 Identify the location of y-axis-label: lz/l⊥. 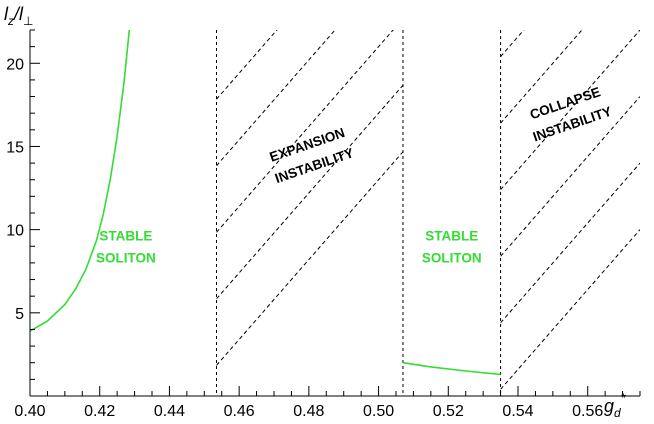
(18, 16).